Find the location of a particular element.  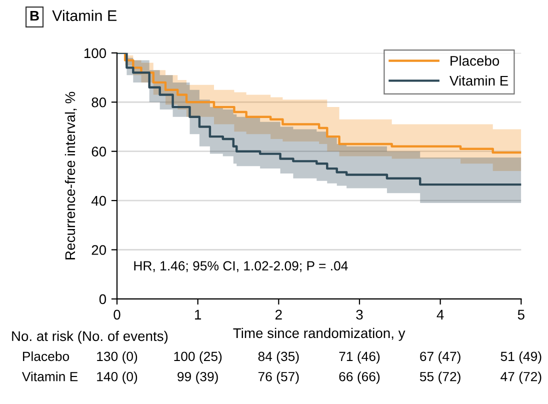

legend-label: Placebo is located at coordinates (475, 61).